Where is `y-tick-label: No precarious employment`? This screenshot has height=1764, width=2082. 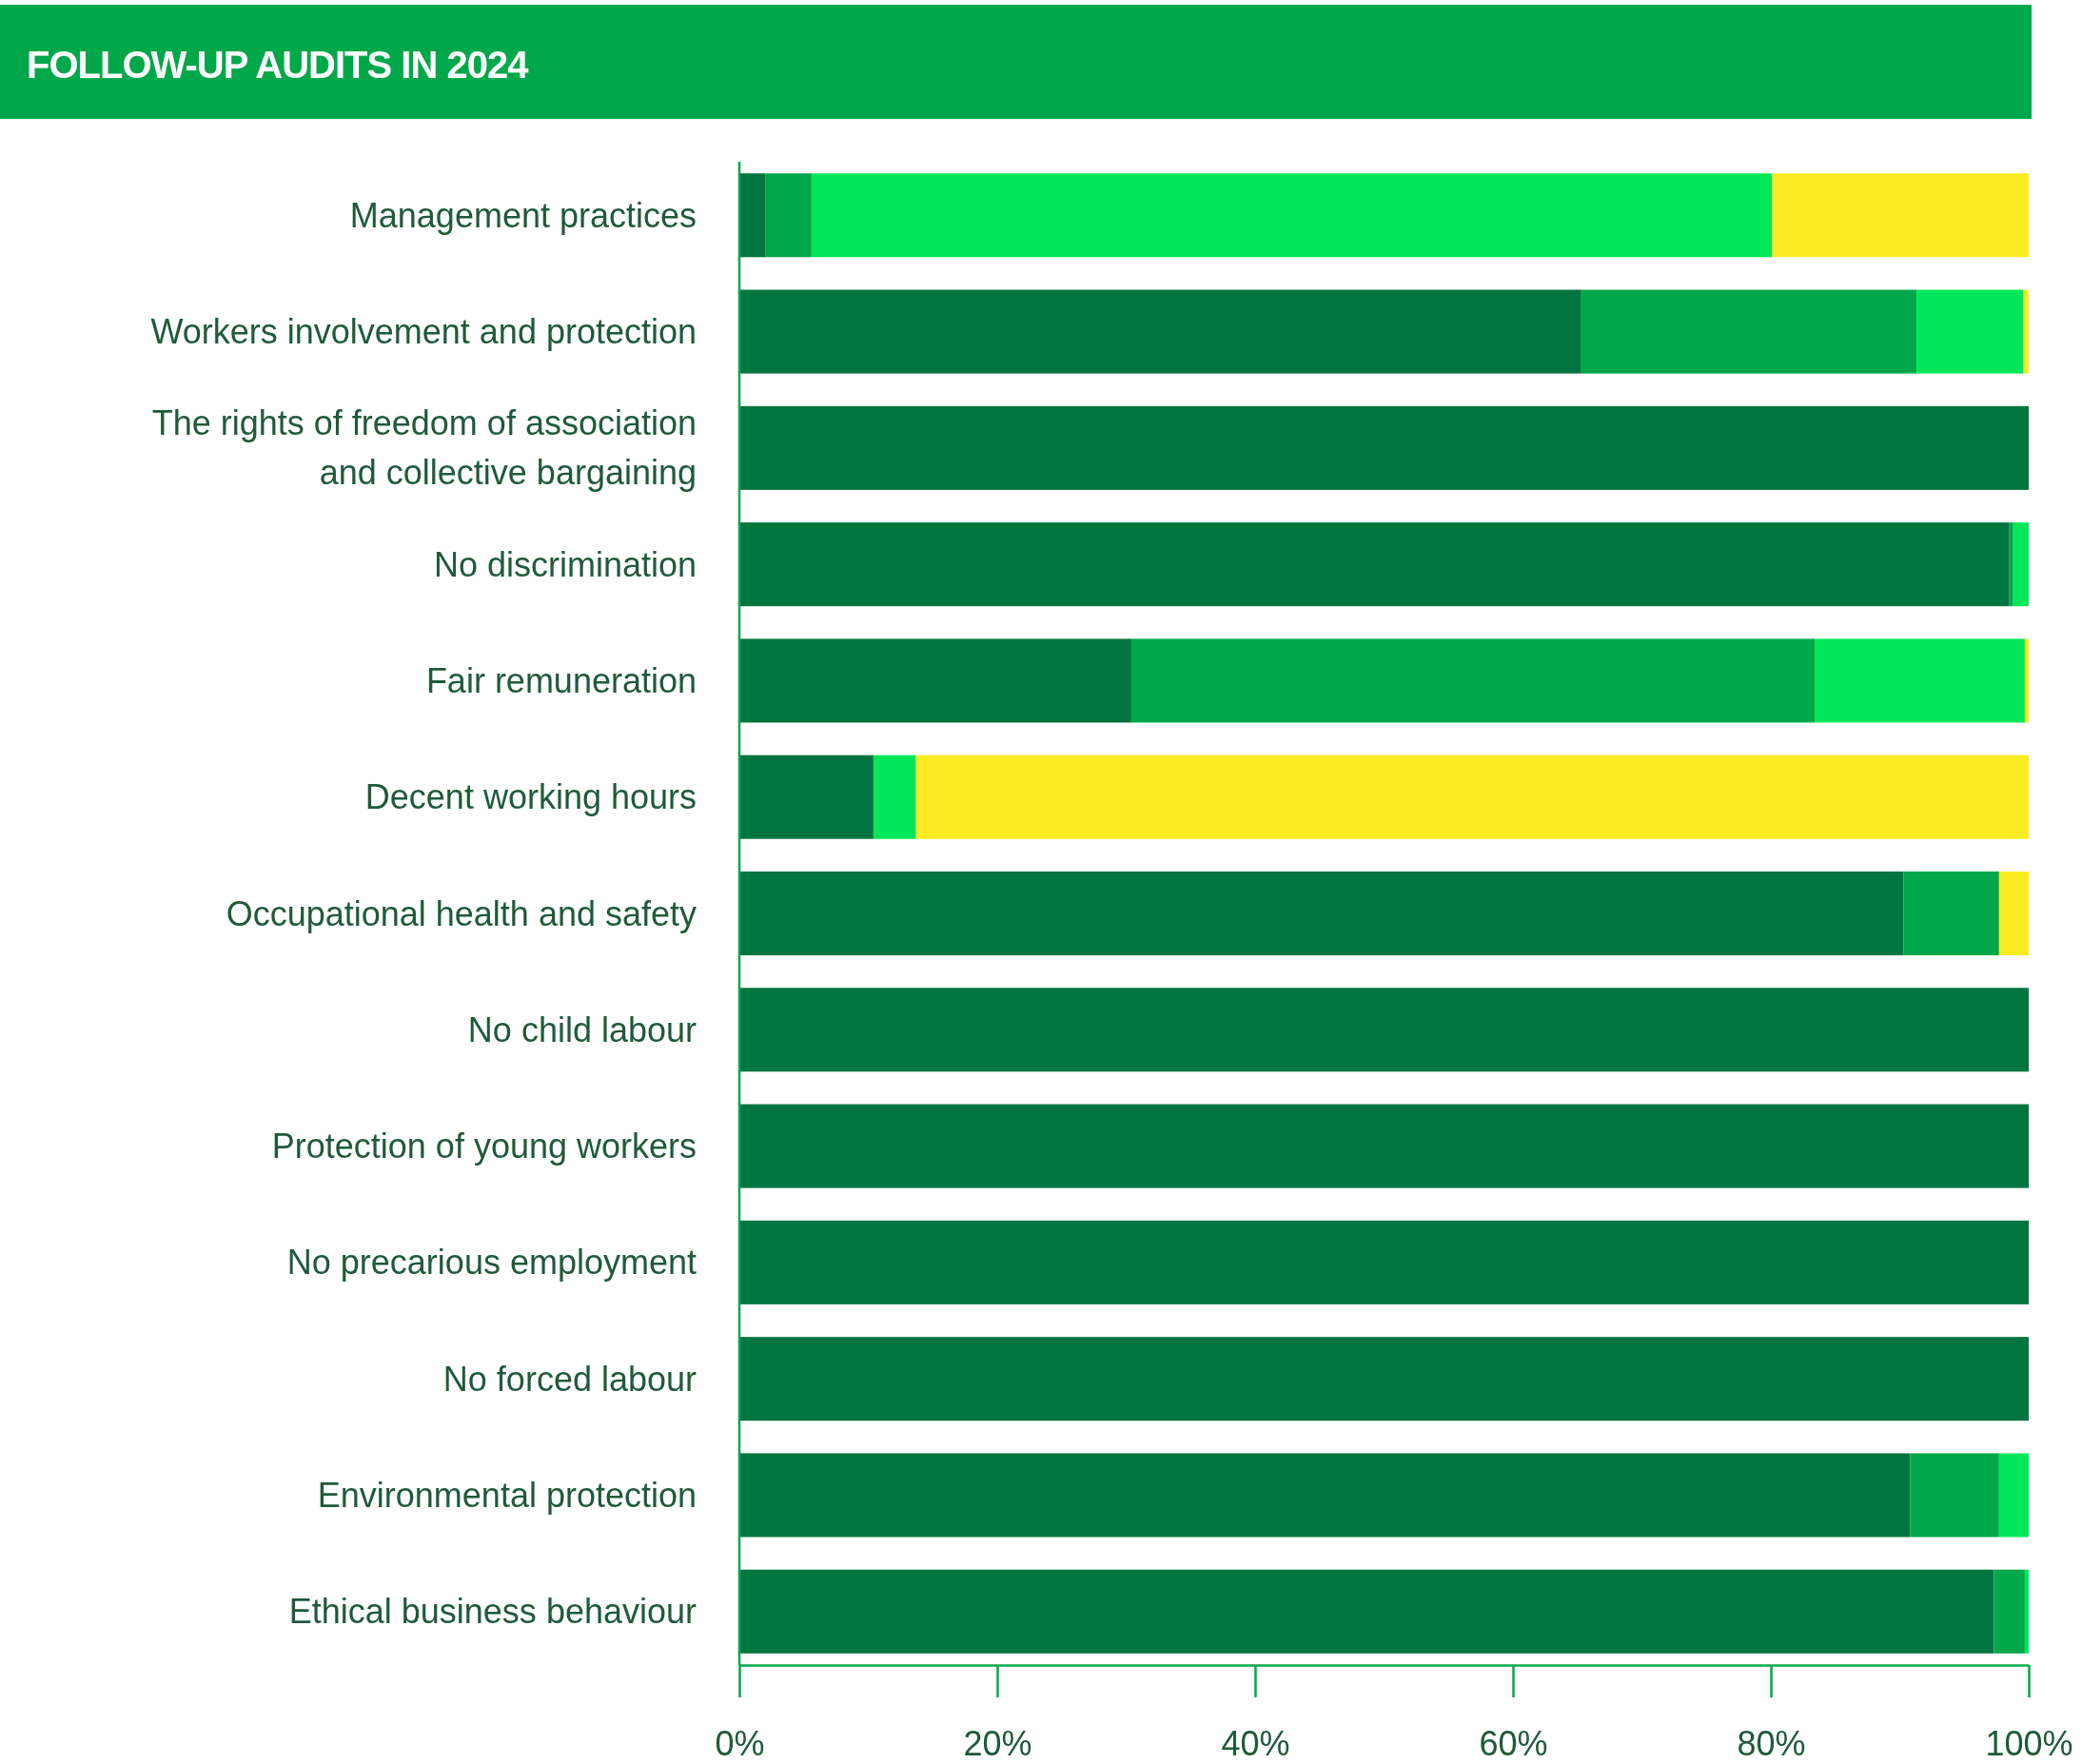 y-tick-label: No precarious employment is located at coordinates (492, 1263).